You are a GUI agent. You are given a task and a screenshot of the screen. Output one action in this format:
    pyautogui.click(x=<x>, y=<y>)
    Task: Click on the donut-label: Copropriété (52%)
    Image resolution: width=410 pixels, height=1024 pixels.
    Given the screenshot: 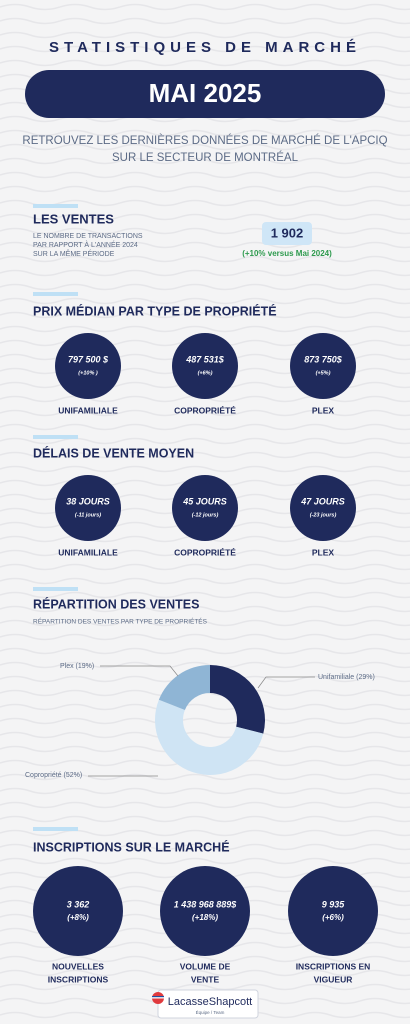 What is the action you would take?
    pyautogui.click(x=53, y=775)
    